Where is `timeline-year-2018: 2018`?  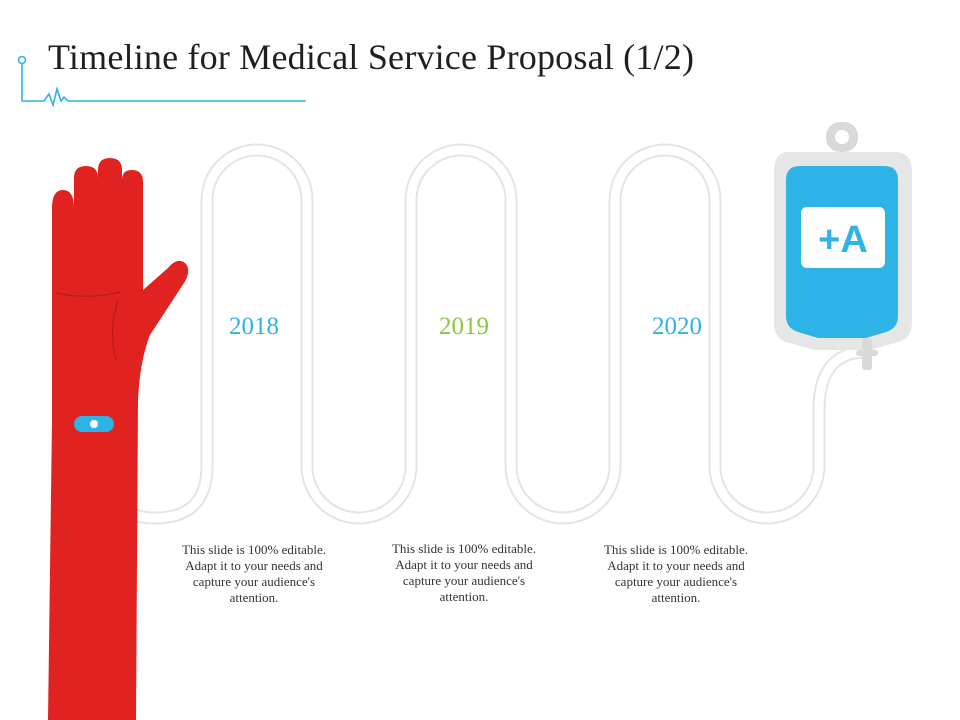
timeline-year-2018: 2018 is located at coordinates (254, 326).